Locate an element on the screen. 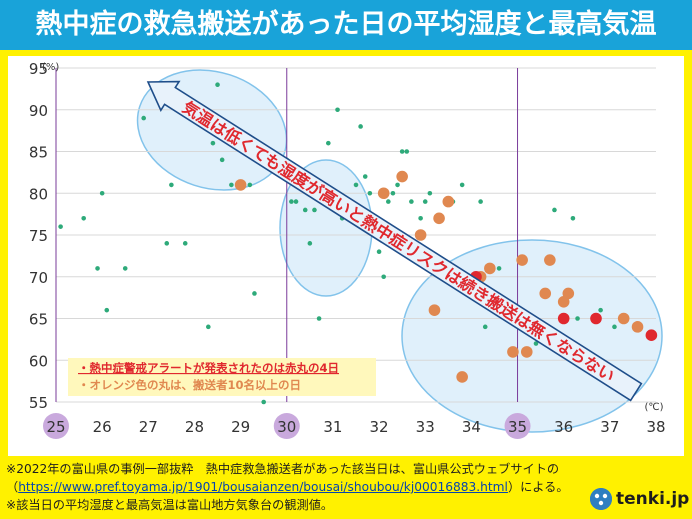 This screenshot has height=519, width=692. x-tick-label: 33 is located at coordinates (425, 427).